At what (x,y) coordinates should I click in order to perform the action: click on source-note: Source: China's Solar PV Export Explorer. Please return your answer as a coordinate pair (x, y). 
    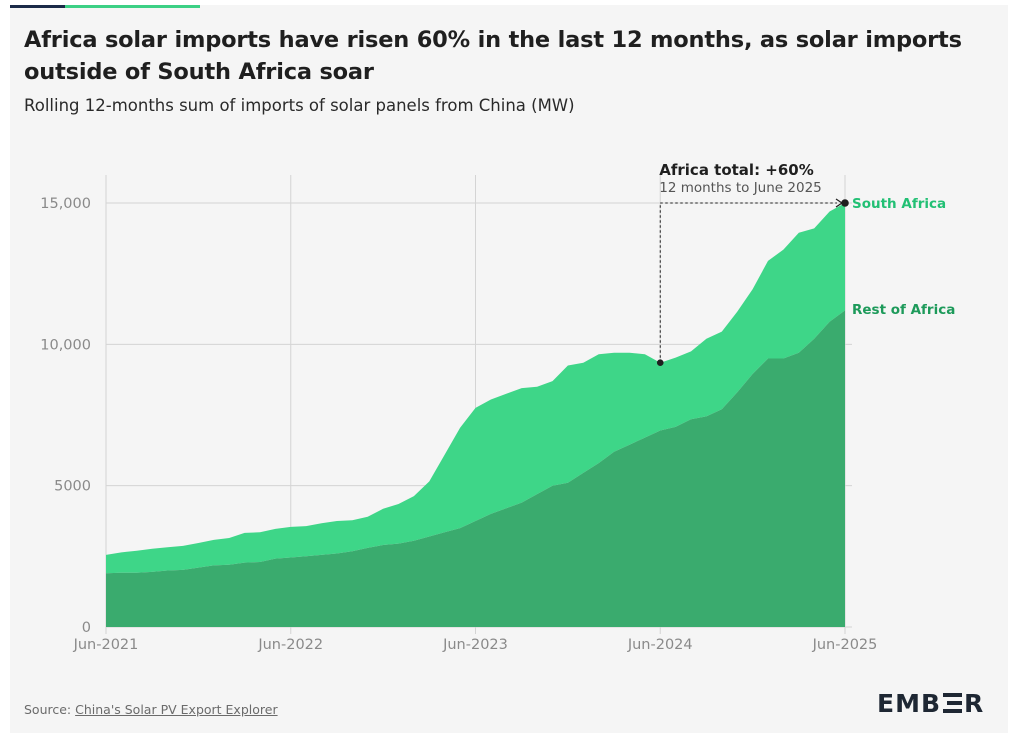
    Looking at the image, I should click on (151, 709).